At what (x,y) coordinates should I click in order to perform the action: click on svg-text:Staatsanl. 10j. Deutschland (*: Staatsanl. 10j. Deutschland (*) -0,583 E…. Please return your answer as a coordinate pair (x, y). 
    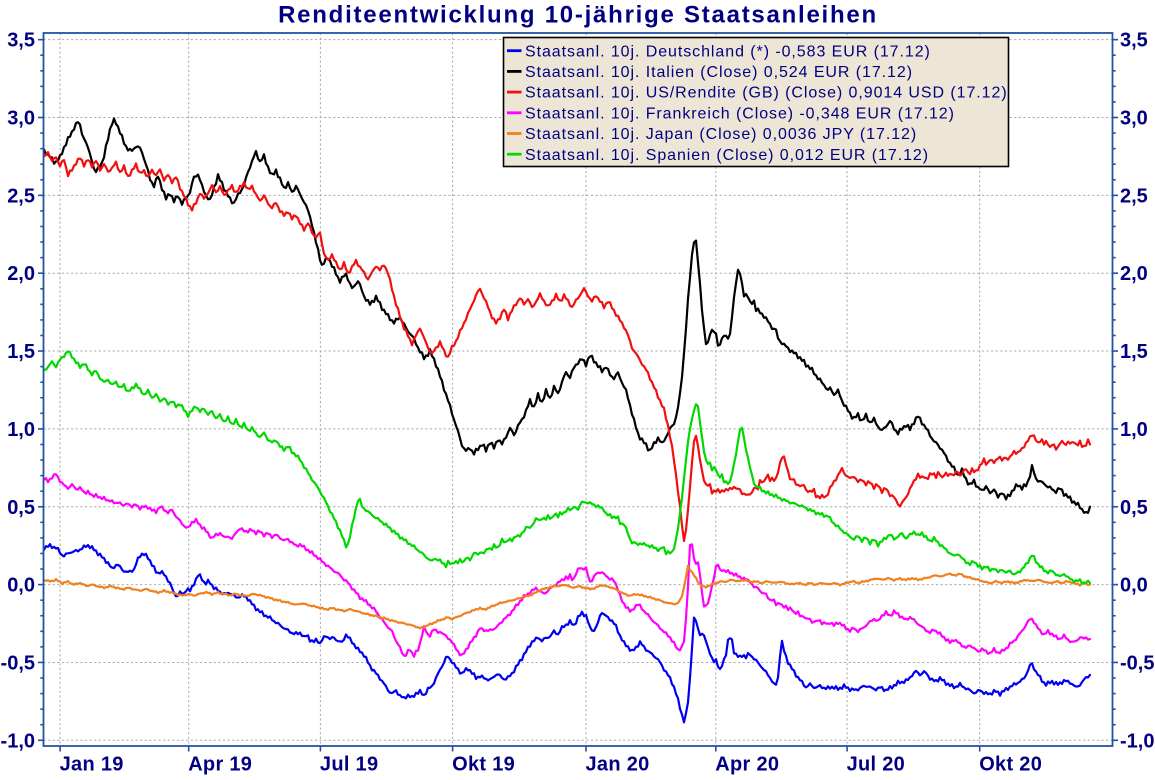
    Looking at the image, I should click on (728, 51).